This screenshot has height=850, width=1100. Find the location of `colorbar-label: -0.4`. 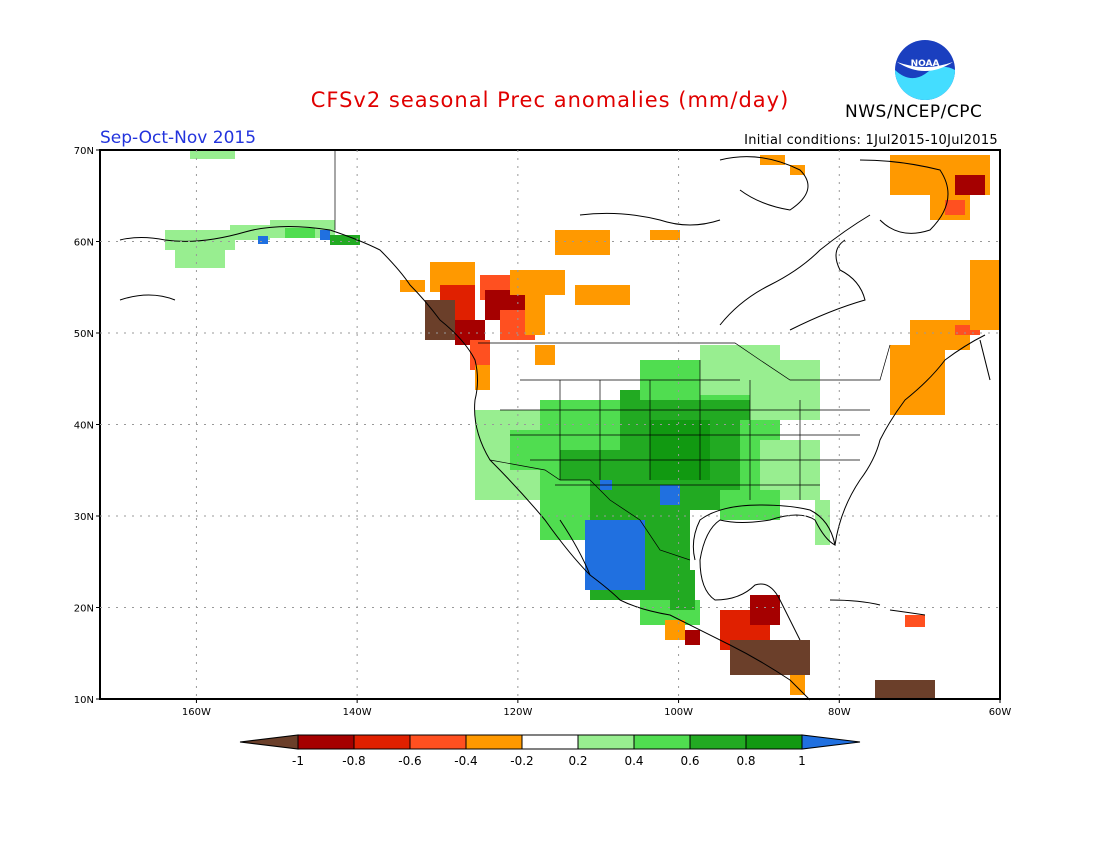

colorbar-label: -0.4 is located at coordinates (465, 761).